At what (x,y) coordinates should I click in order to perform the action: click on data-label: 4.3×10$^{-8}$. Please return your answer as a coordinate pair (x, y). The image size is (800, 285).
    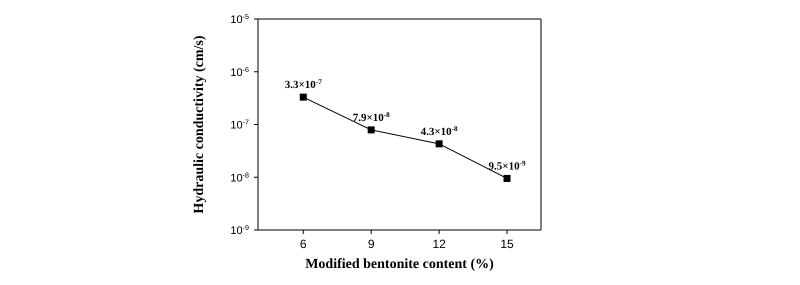
    Looking at the image, I should click on (439, 131).